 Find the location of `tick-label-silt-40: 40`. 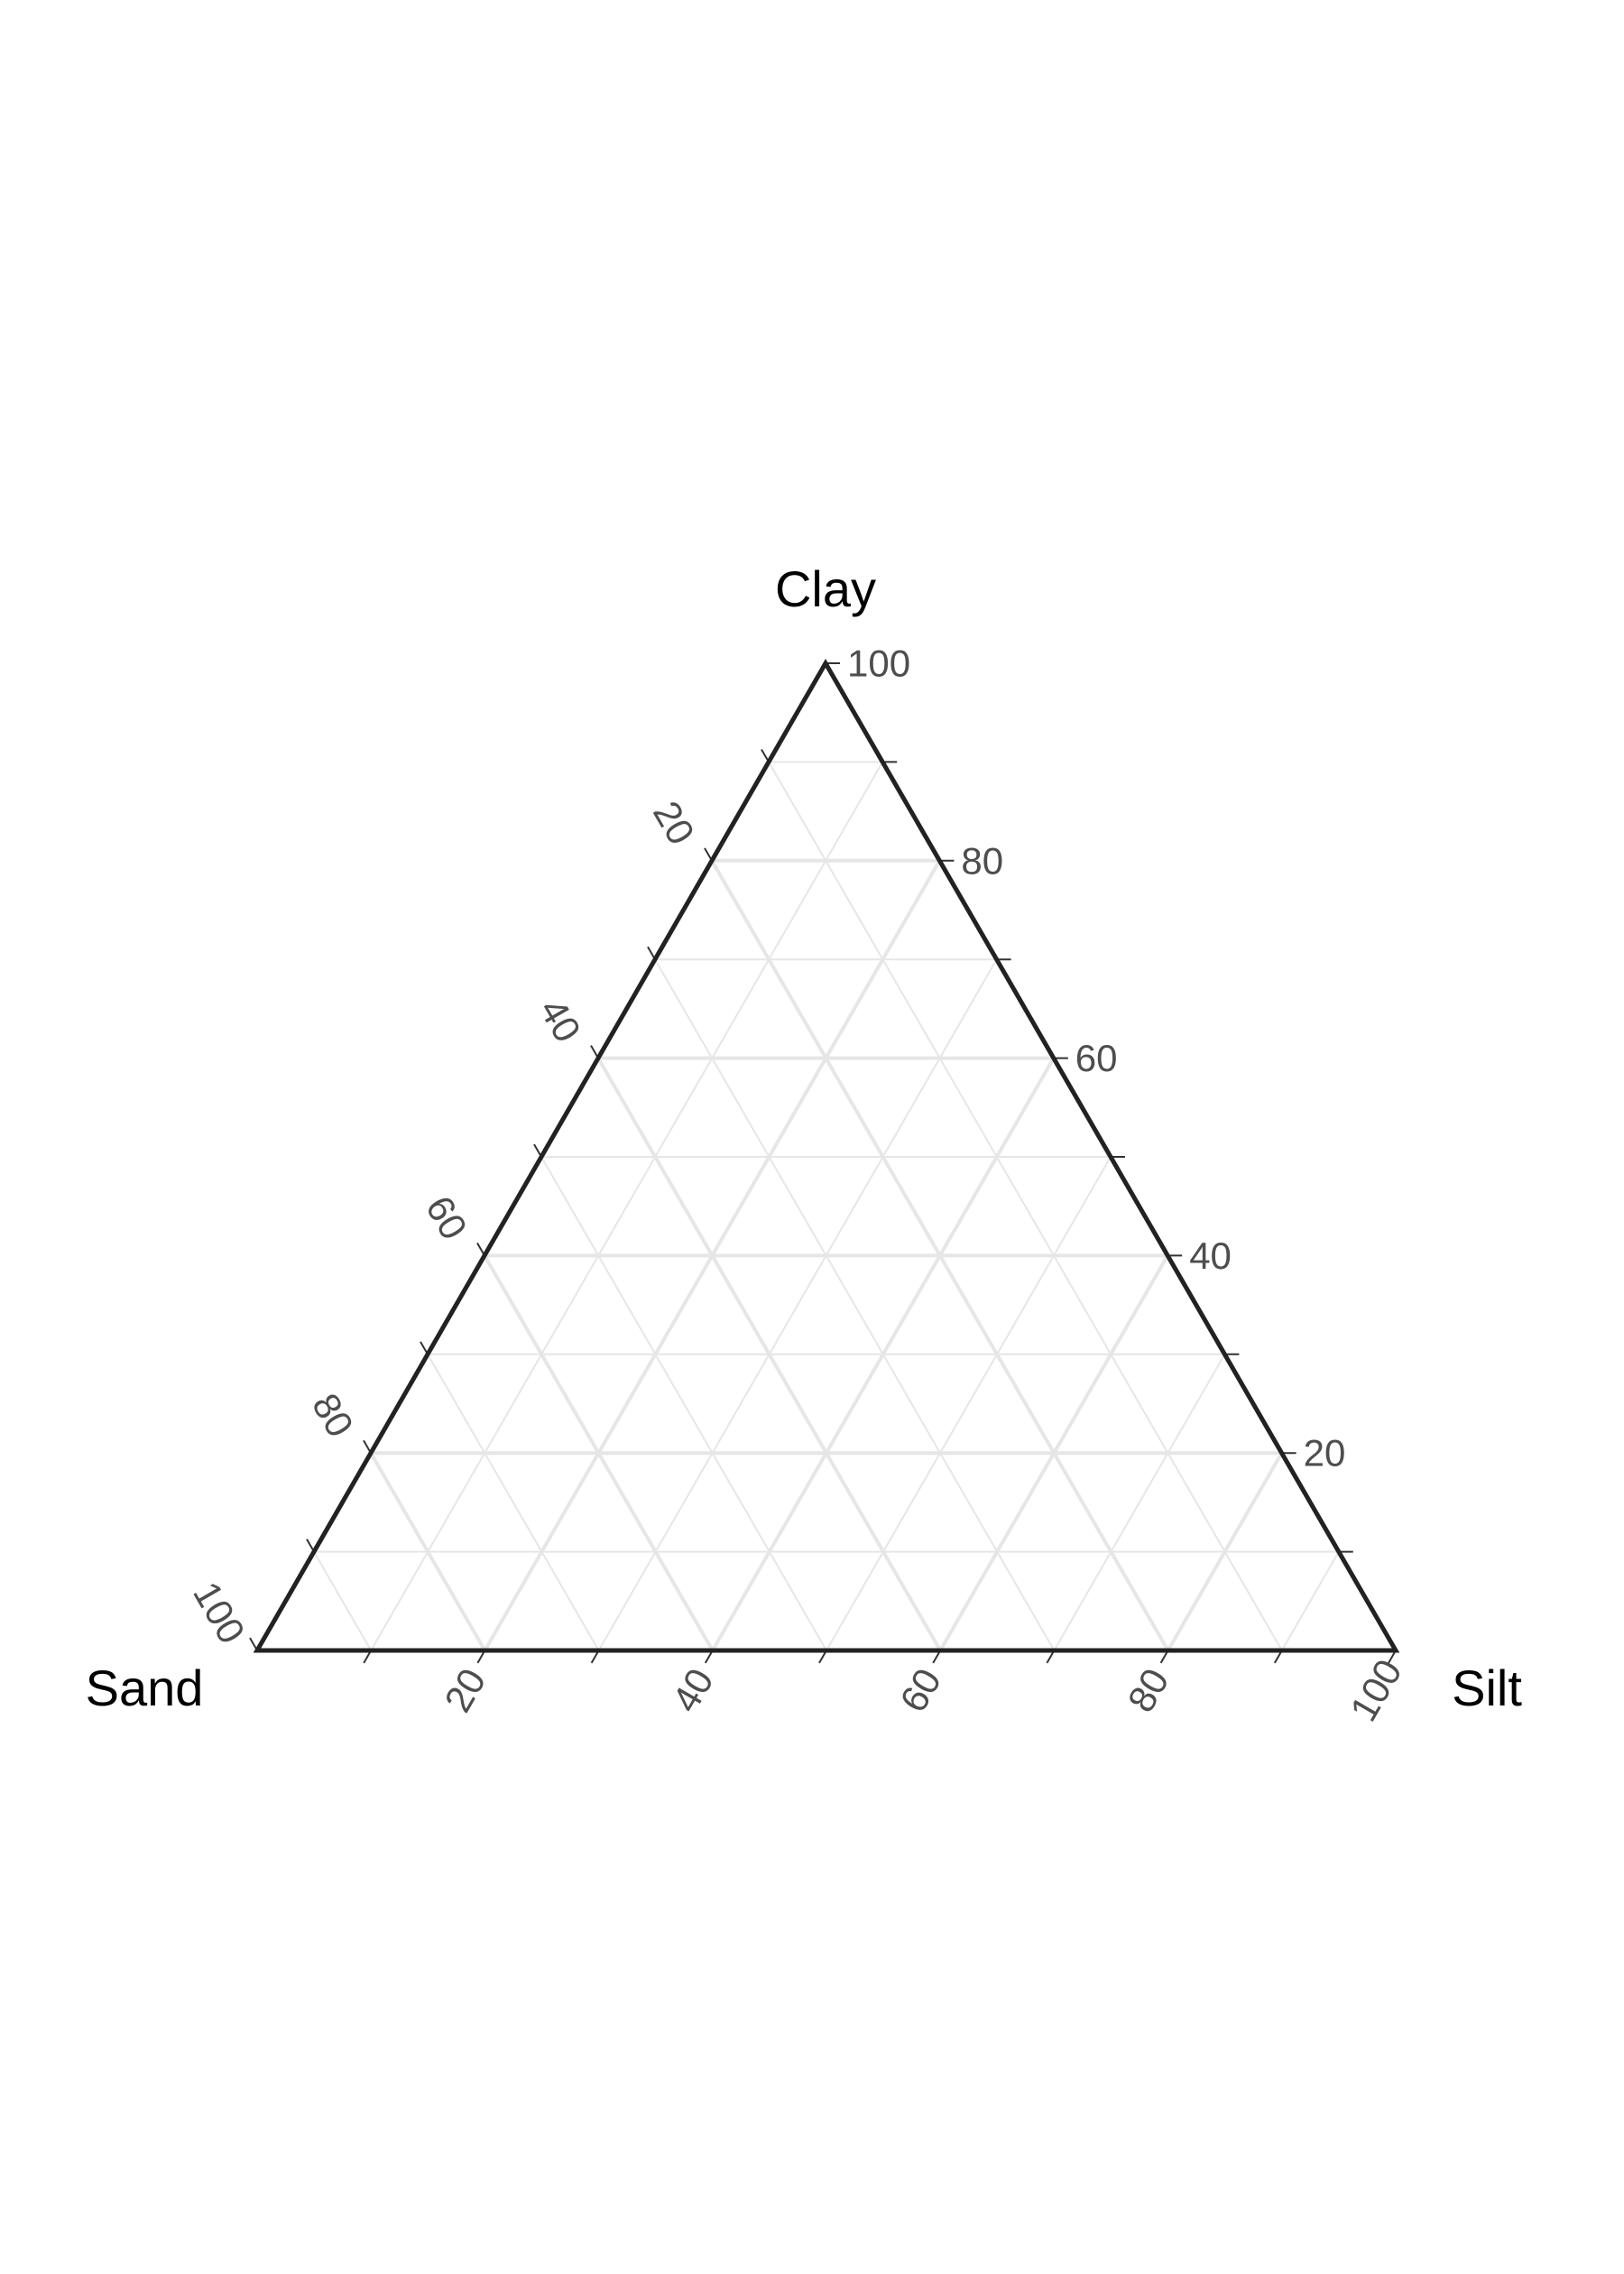

tick-label-silt-40: 40 is located at coordinates (693, 1690).